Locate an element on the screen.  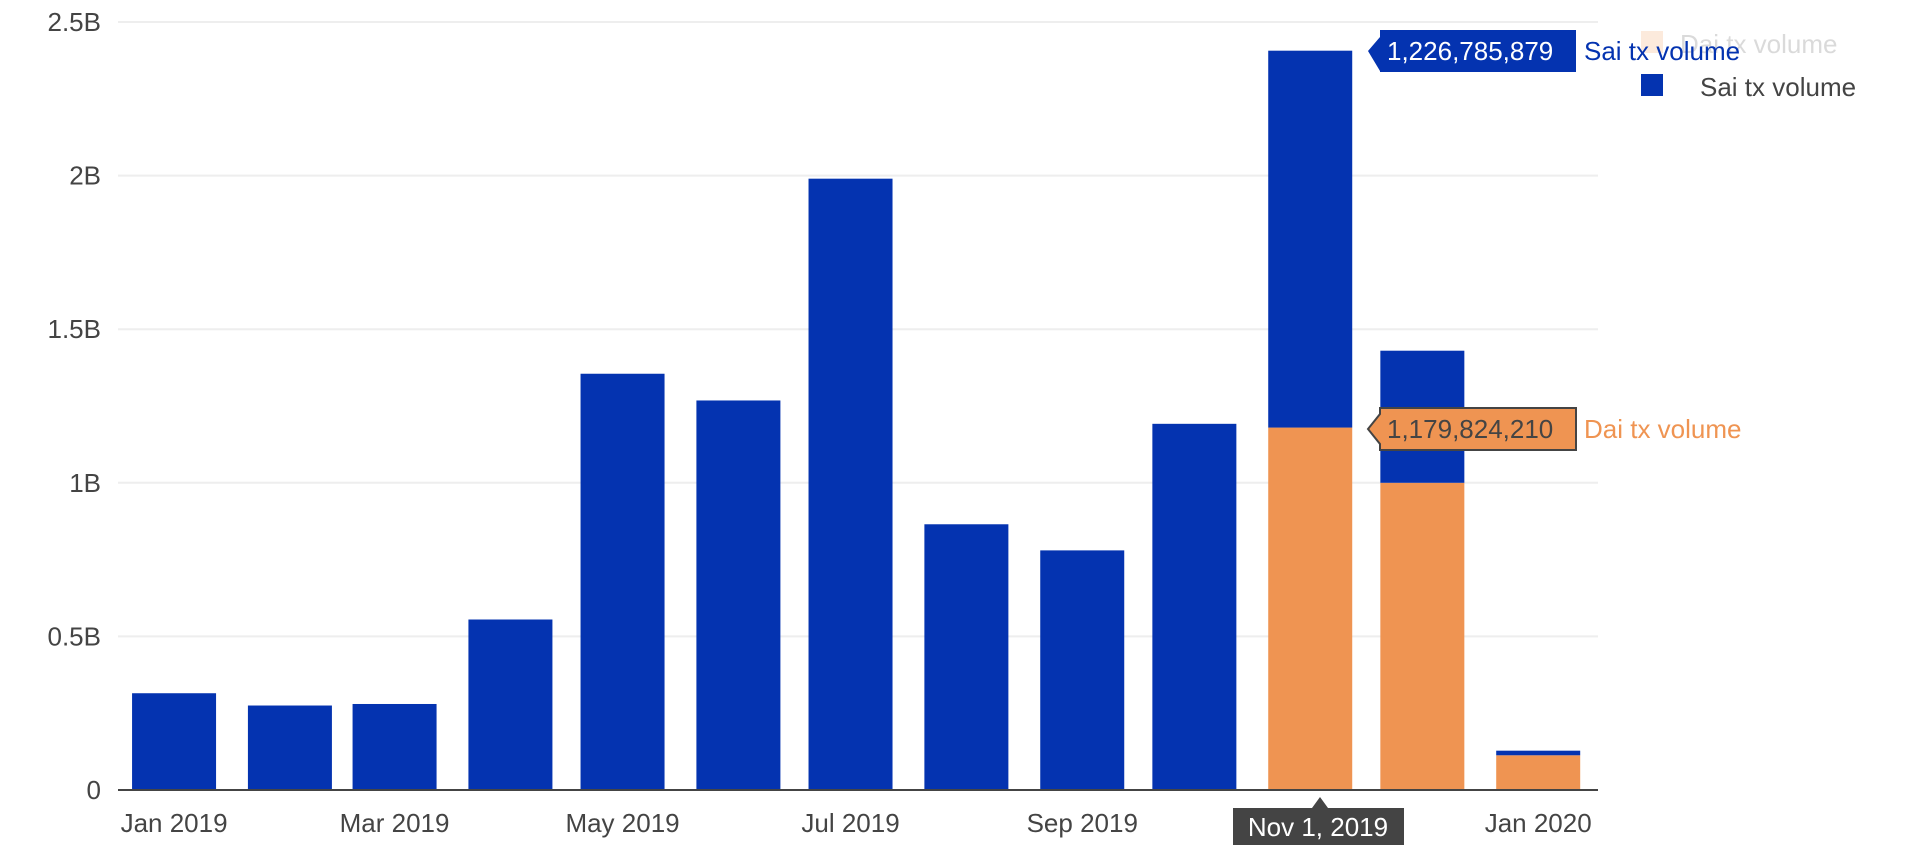
hover-label-dai: 1,179,824,210 Dai tx volume is located at coordinates (1554, 429).